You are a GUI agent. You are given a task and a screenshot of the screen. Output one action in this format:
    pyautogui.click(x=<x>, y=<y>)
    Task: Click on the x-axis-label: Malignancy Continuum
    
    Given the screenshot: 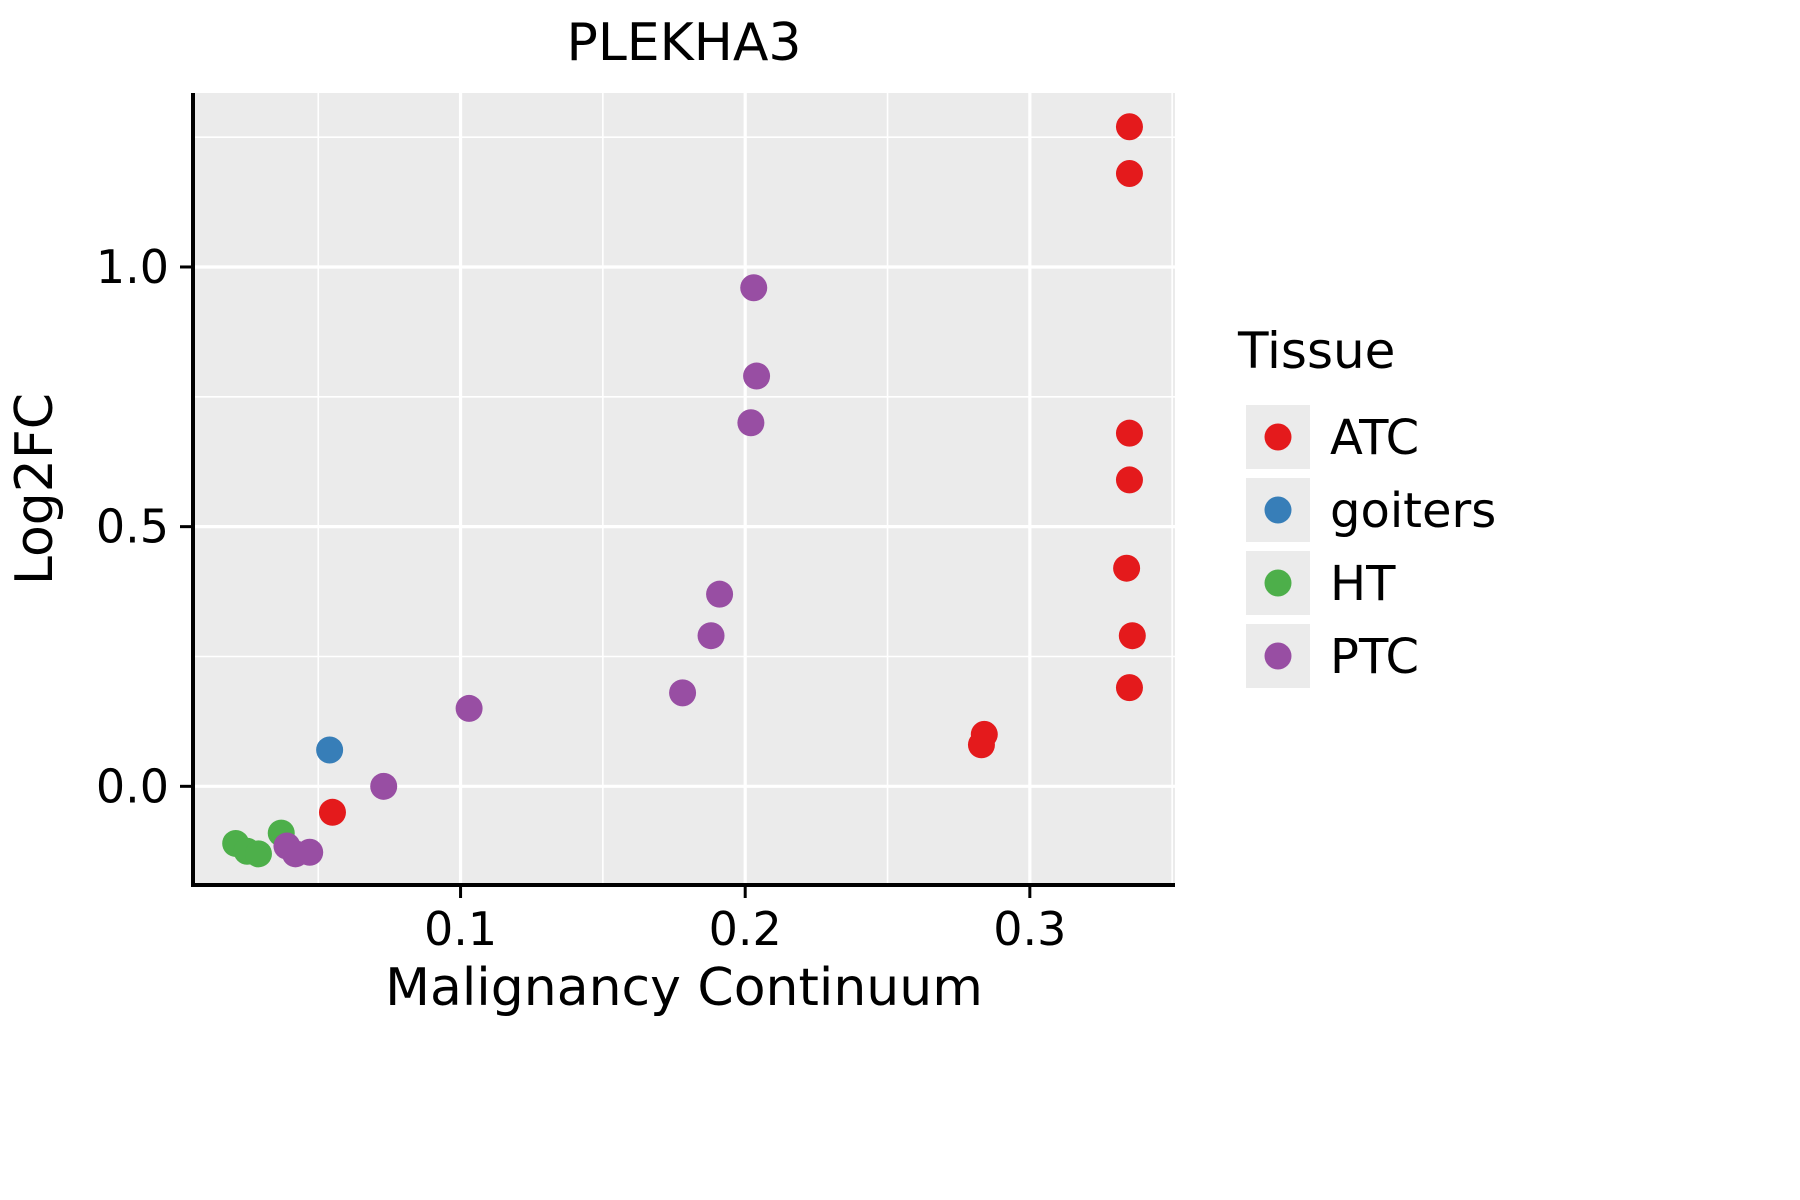 What is the action you would take?
    pyautogui.click(x=684, y=988)
    